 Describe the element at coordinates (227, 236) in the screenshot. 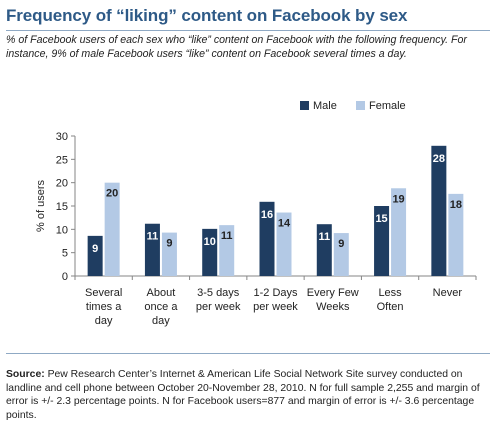

I see `data-label-female: 11` at that location.